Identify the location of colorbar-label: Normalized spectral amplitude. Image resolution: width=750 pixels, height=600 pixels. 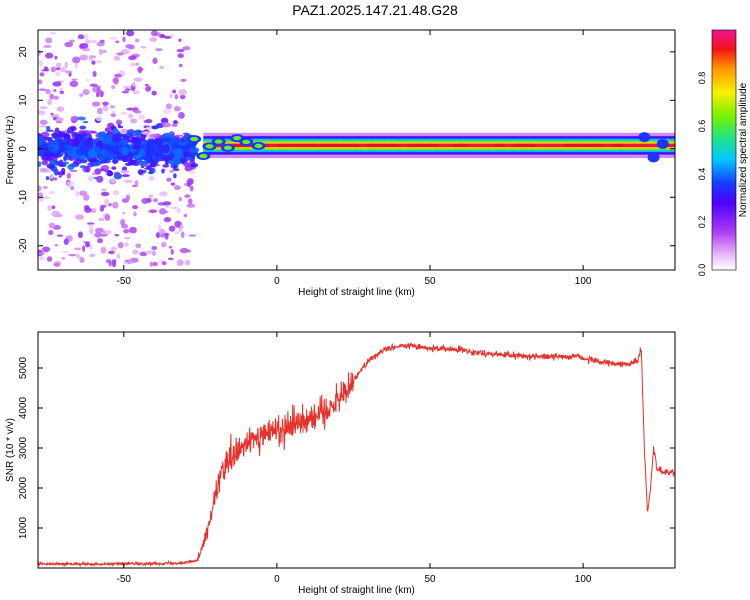
(743, 149).